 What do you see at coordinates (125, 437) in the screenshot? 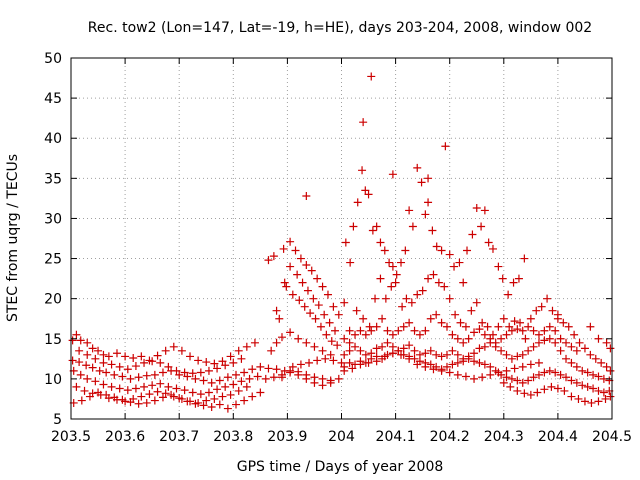
I see `x-tick-label: 203.6` at bounding box center [125, 437].